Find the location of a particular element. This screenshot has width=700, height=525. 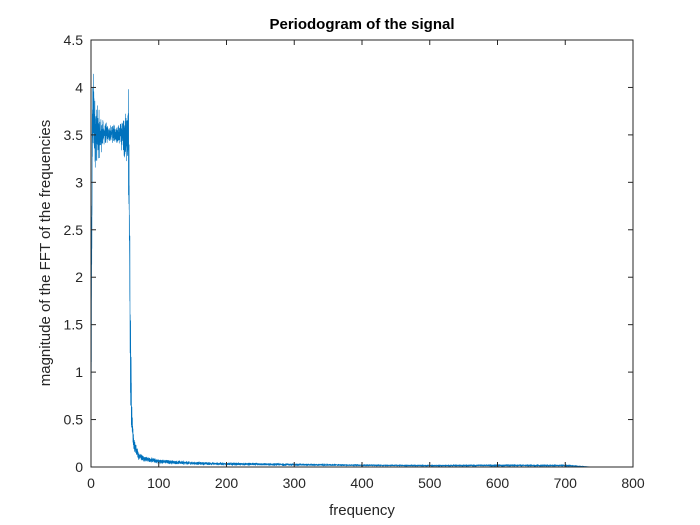

x-tick-label: 100 is located at coordinates (159, 483).